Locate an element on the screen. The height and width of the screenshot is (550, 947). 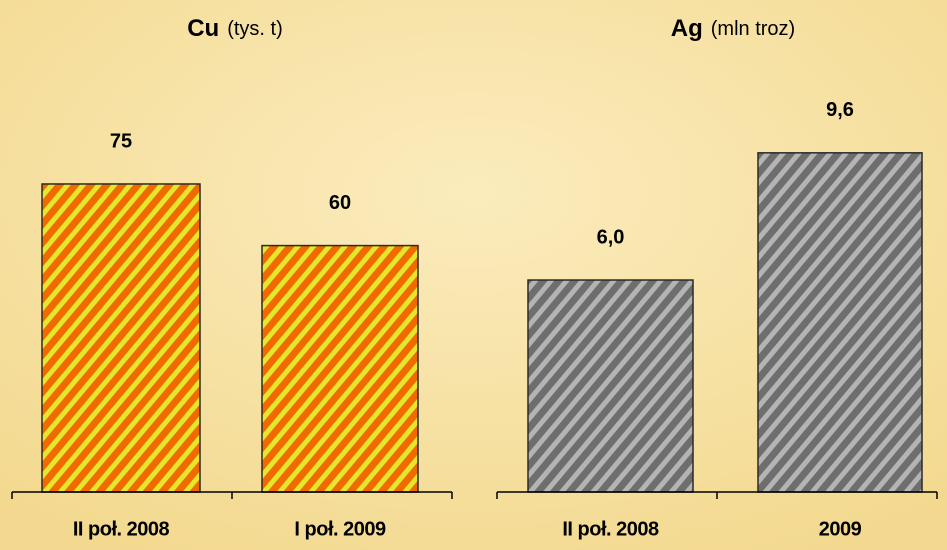
unit: (mln troz) is located at coordinates (753, 29).